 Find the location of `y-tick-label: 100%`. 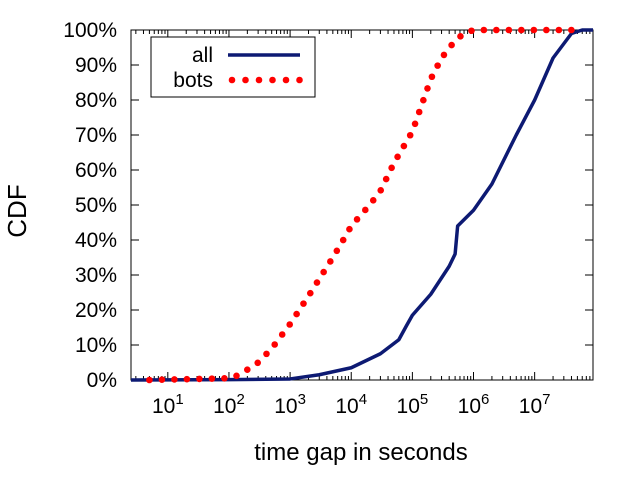

y-tick-label: 100% is located at coordinates (90, 30).